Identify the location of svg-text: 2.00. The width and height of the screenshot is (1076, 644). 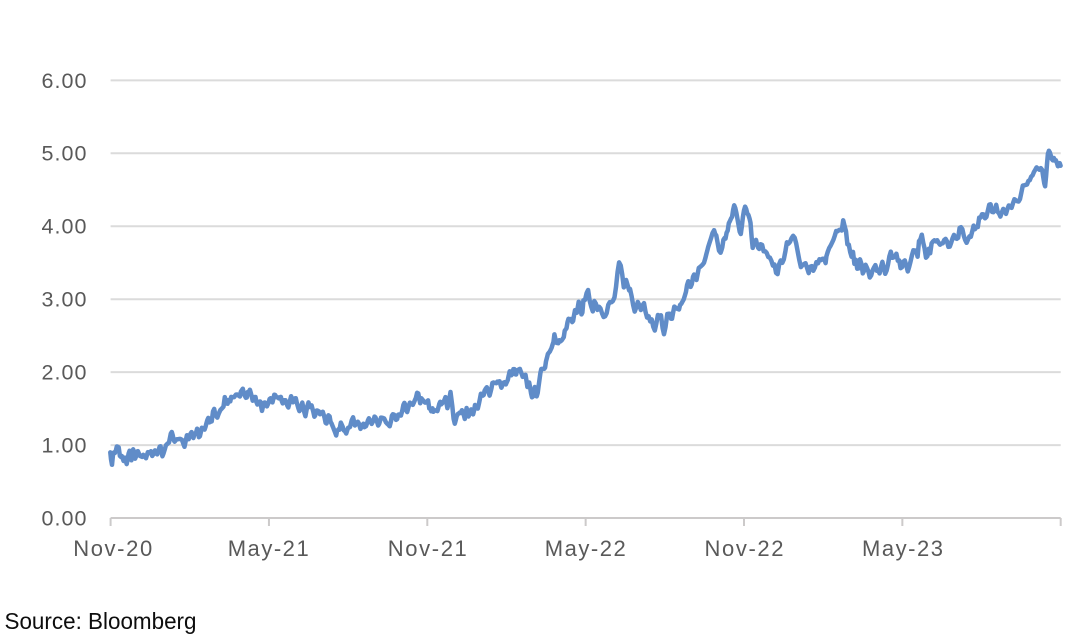
(64, 373).